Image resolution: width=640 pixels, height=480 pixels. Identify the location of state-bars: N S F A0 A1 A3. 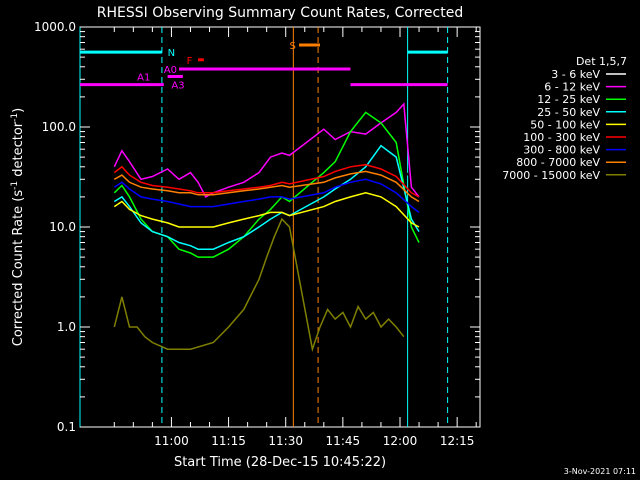
(264, 66).